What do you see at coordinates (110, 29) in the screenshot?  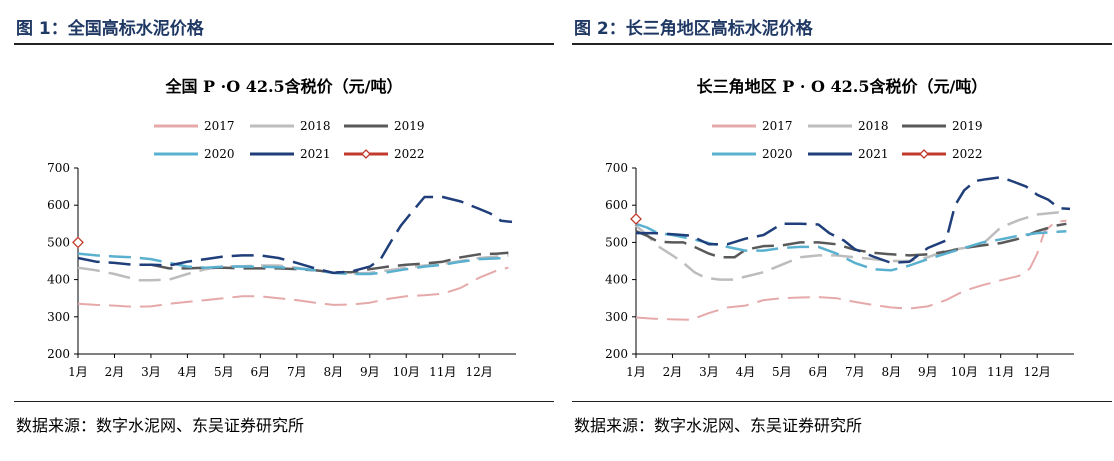 I see `figure-caption: 图 1：全国高标水泥价格` at bounding box center [110, 29].